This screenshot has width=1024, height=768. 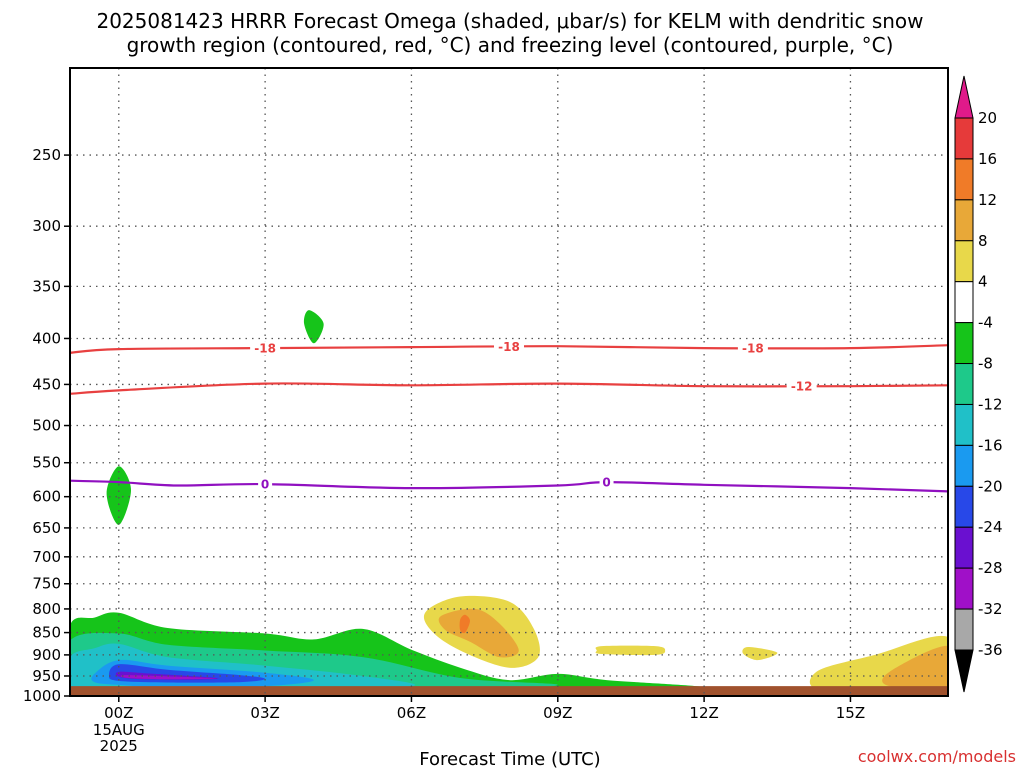 What do you see at coordinates (46, 676) in the screenshot?
I see `y-tick-label-950: 950` at bounding box center [46, 676].